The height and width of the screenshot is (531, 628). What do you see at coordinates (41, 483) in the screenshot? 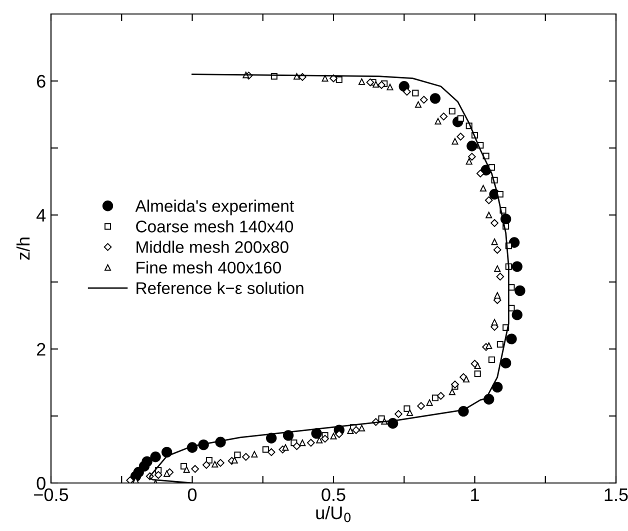
I see `y-tick-label: 0` at bounding box center [41, 483].